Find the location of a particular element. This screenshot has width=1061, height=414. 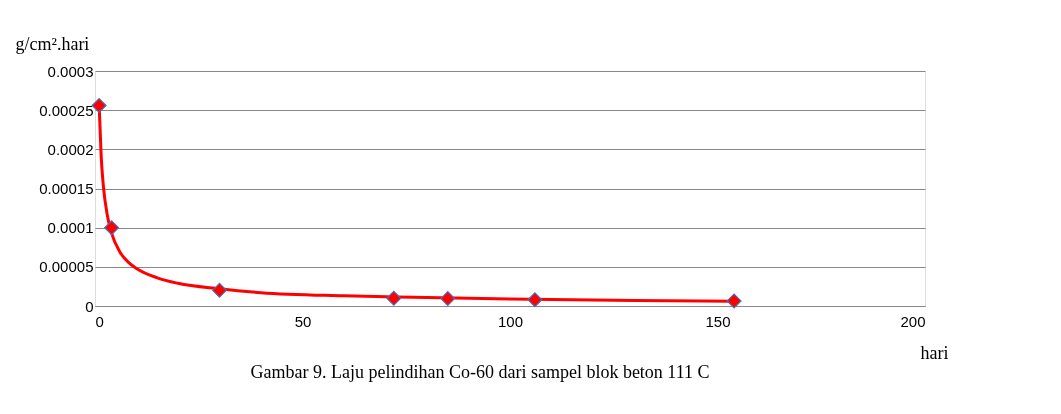

y-tick-label: 0.0003 is located at coordinates (70, 71).